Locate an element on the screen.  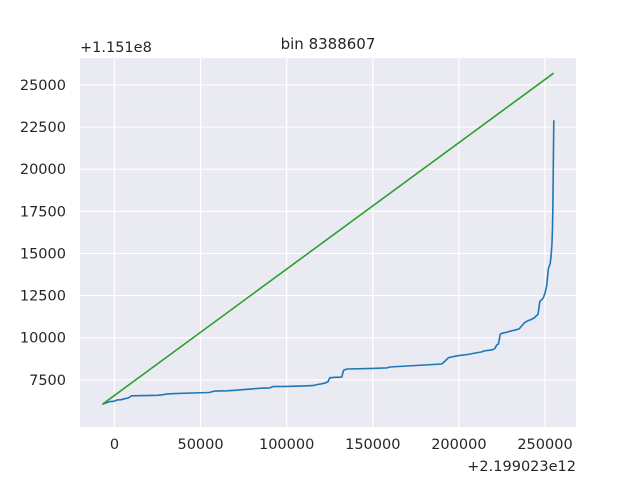
x-tick-label: 150000 is located at coordinates (372, 445).